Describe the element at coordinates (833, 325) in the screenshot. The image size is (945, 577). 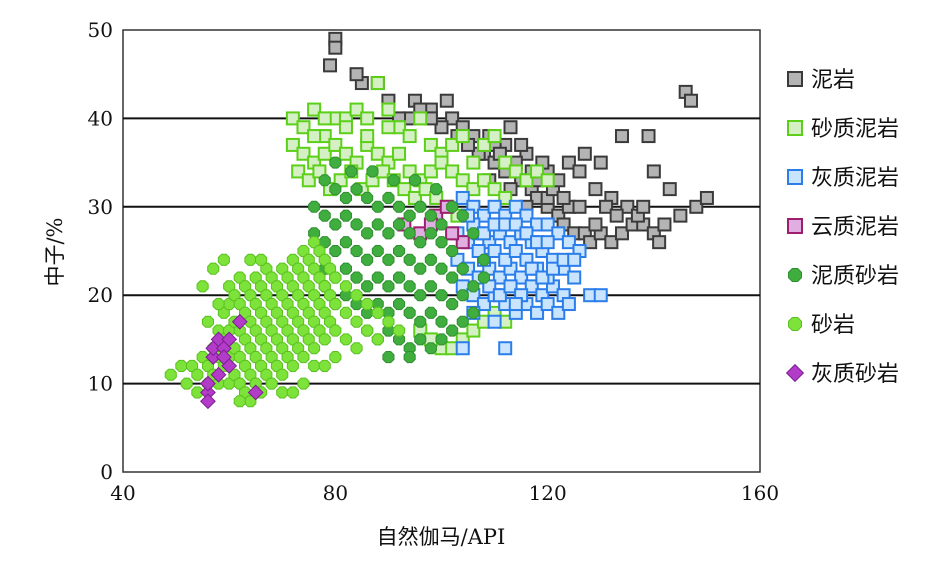
I see `legend-label: 砂岩` at that location.